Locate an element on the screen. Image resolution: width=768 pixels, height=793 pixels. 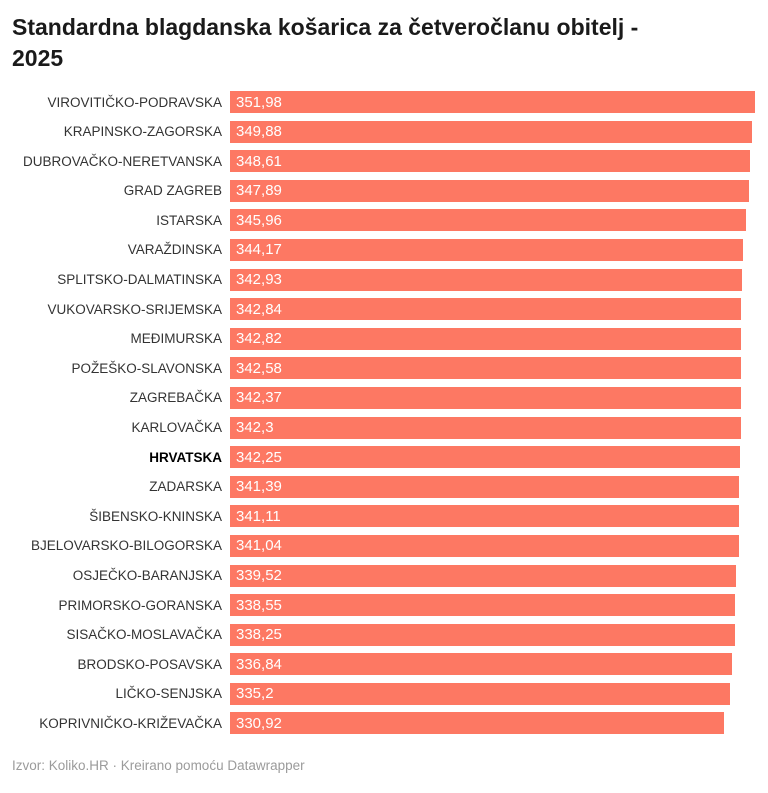
category-label: LIČKO-SENJSKA is located at coordinates (168, 694).